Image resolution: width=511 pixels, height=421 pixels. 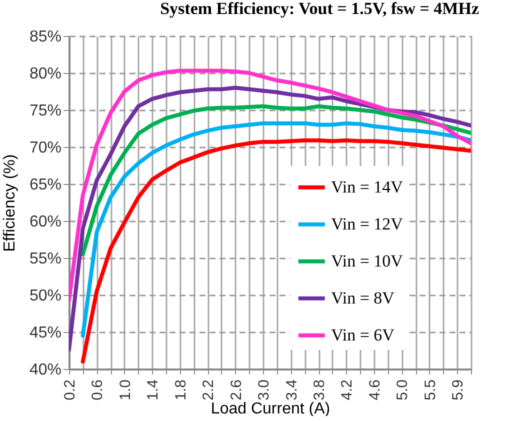 What do you see at coordinates (45, 370) in the screenshot?
I see `y-tick-label: 40%` at bounding box center [45, 370].